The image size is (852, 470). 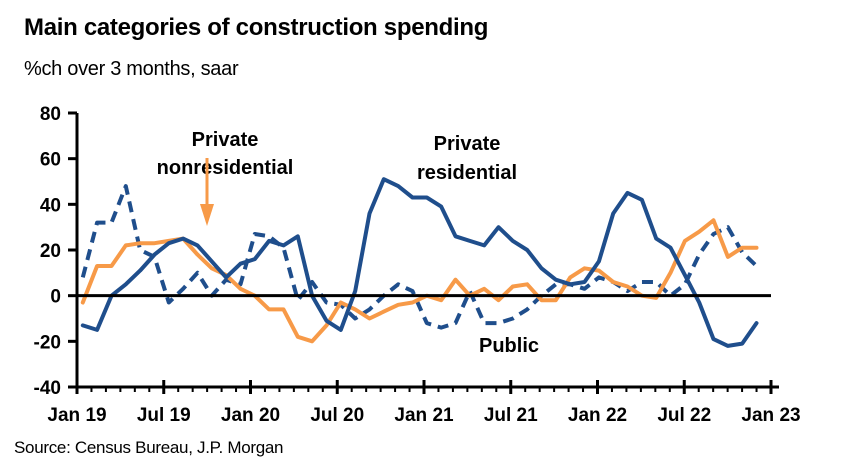 I want to click on y-tick-label: 80, so click(x=50, y=114).